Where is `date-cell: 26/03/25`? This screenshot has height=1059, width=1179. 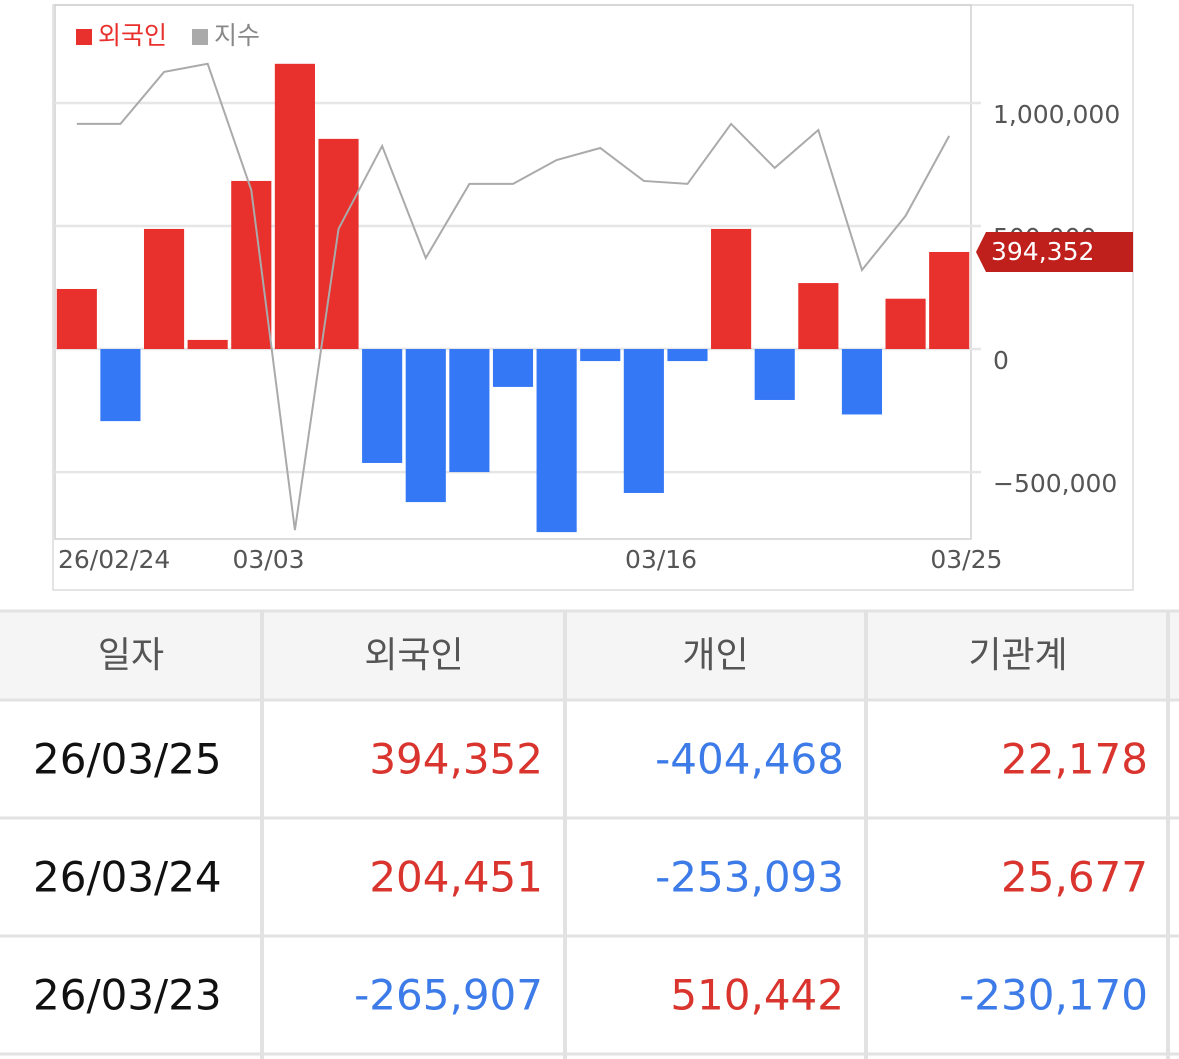
date-cell: 26/03/25 is located at coordinates (127, 759).